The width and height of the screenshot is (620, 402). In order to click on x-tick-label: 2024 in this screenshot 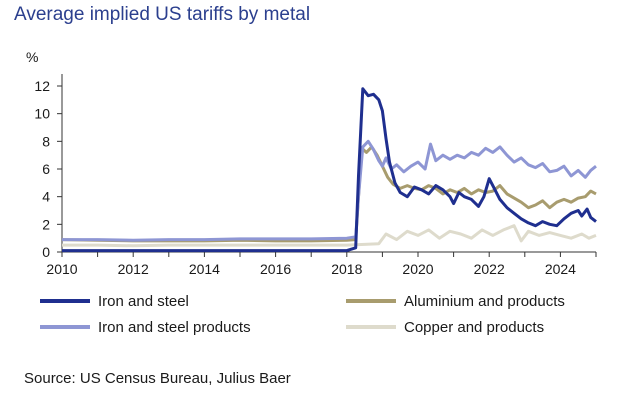, I will do `click(560, 269)`.